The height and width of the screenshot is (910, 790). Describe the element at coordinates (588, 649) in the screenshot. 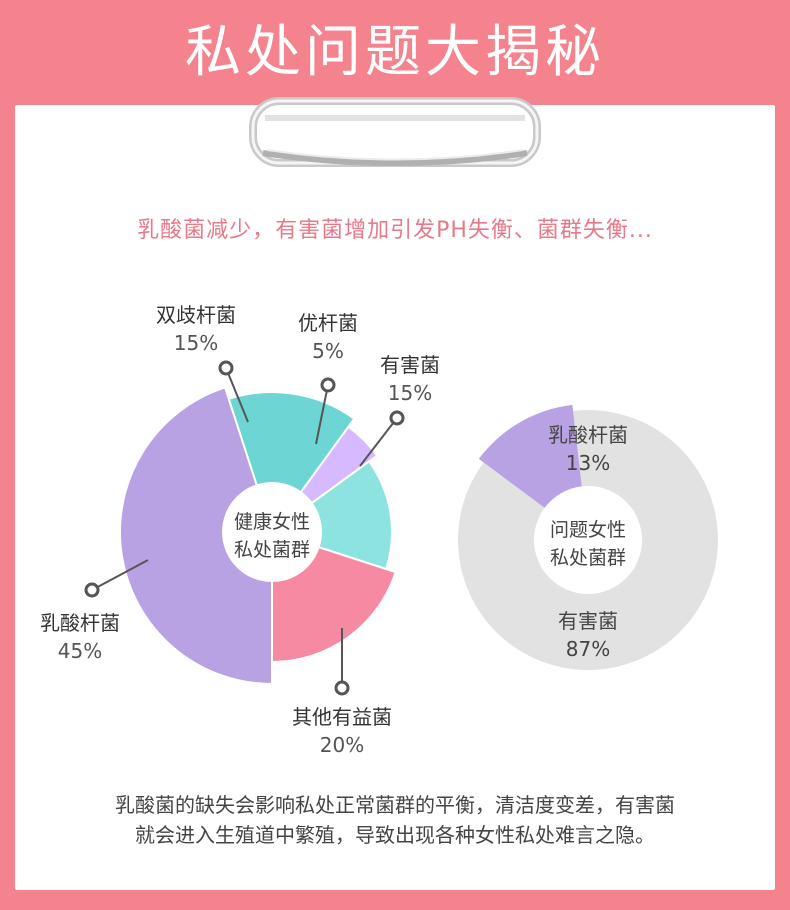

I see `slice-value-label: 87%` at that location.